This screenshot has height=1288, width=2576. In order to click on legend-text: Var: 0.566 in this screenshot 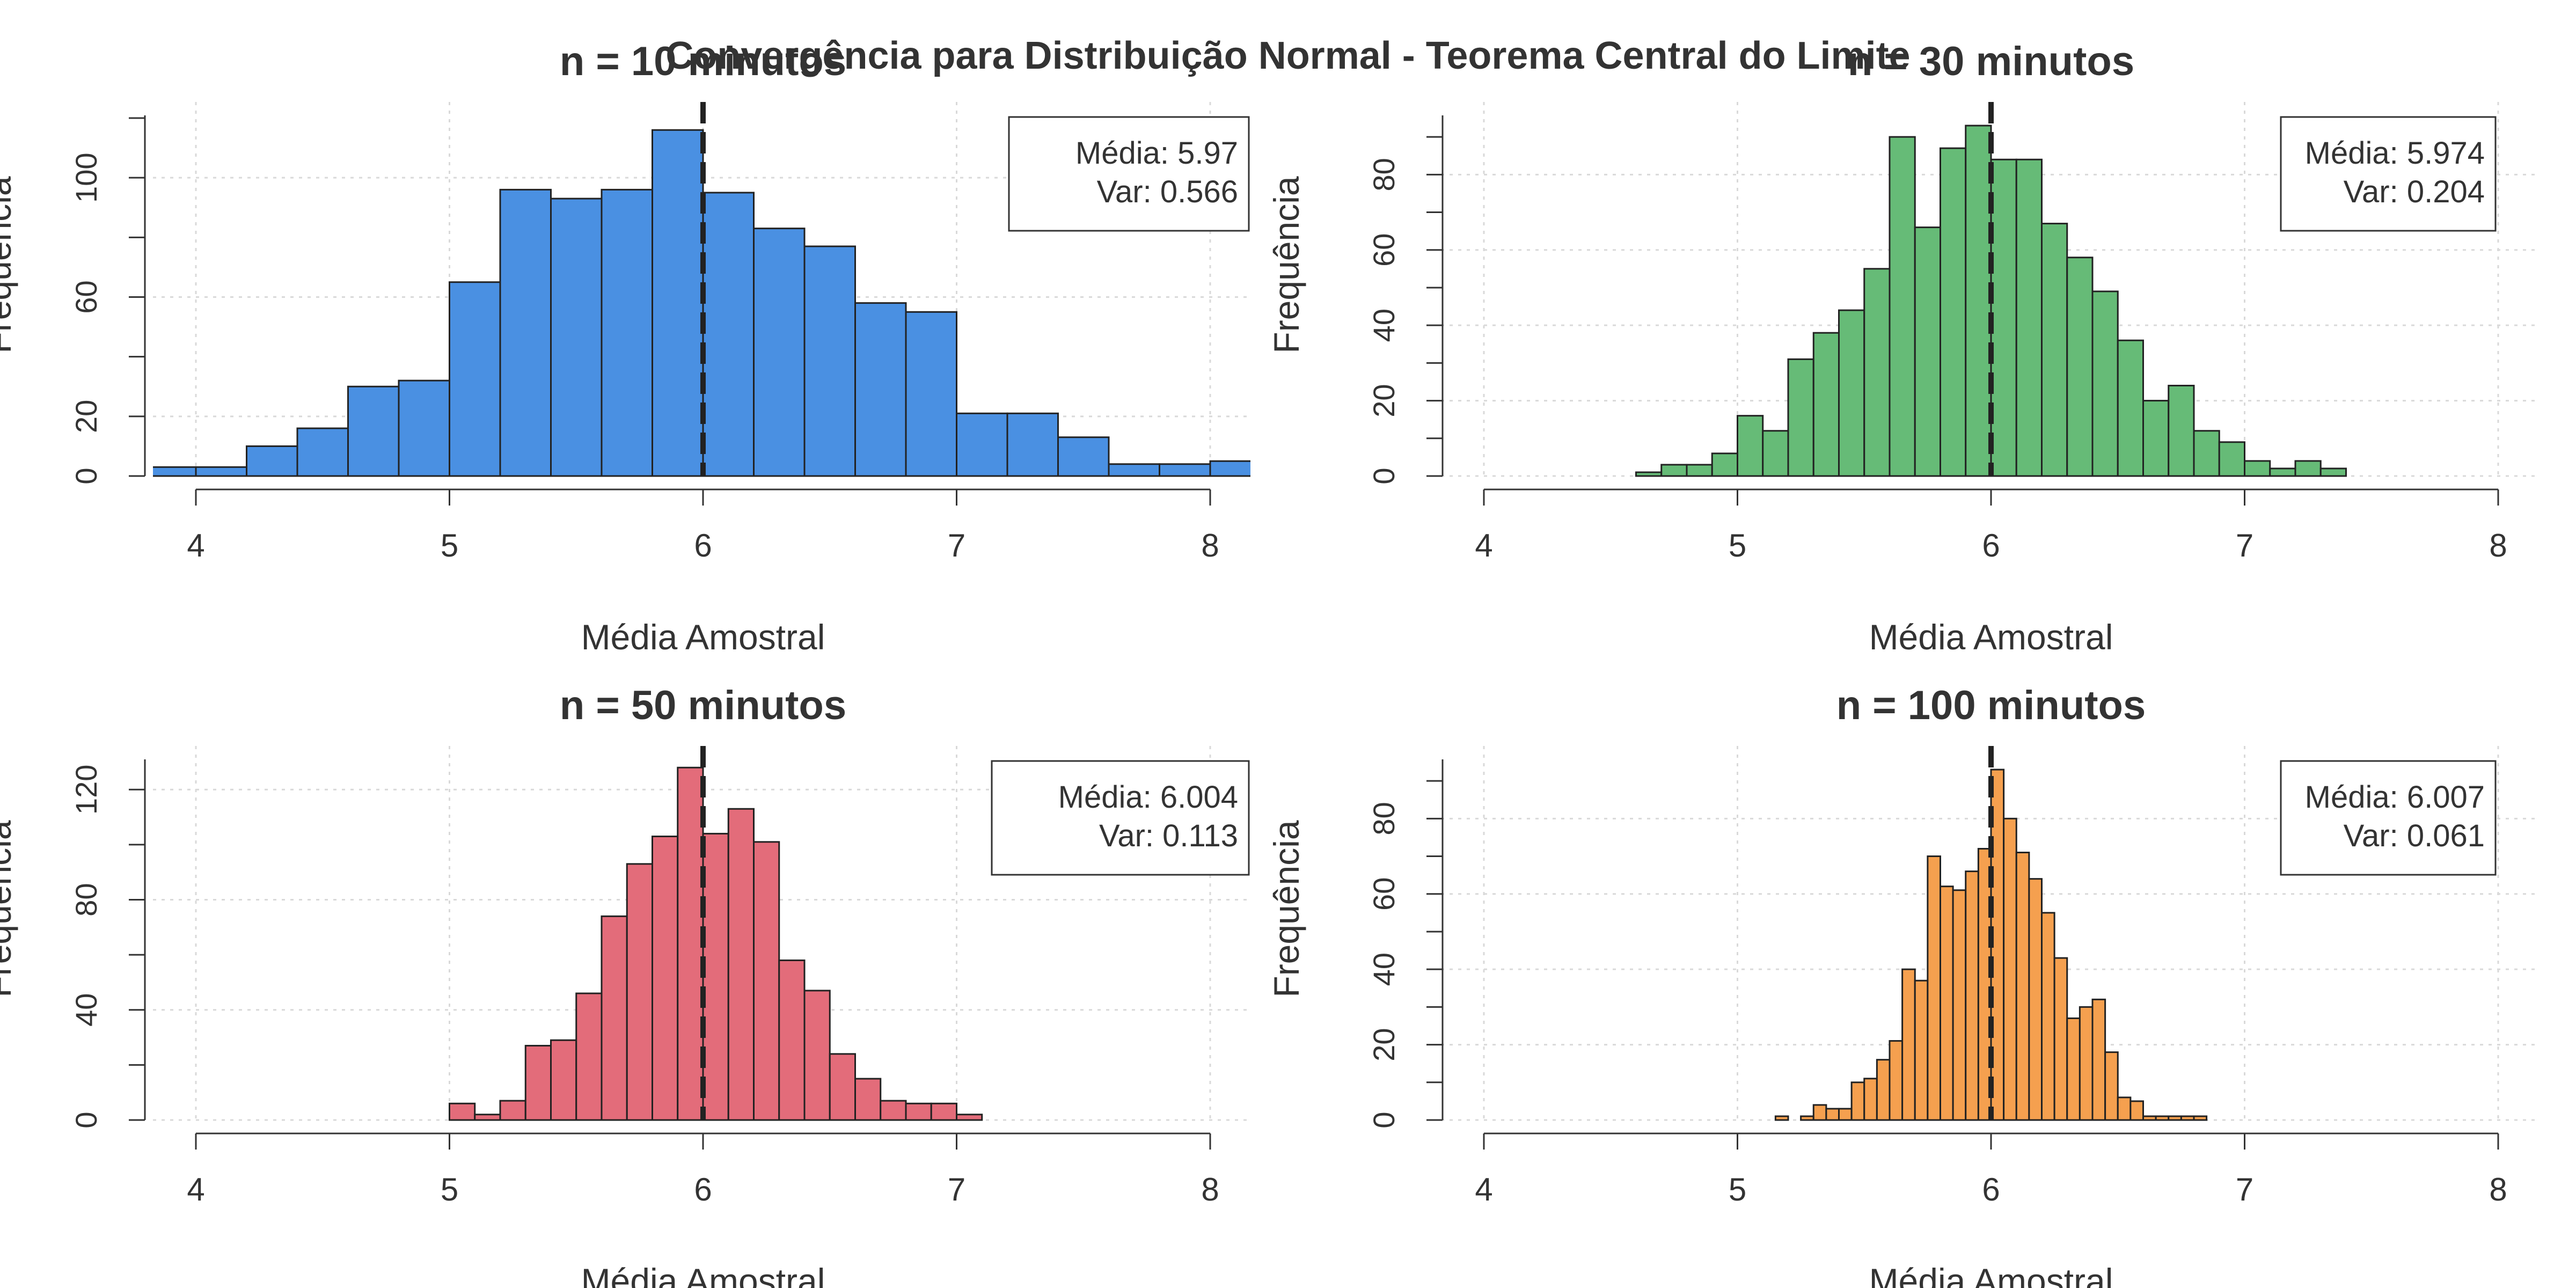, I will do `click(1167, 191)`.